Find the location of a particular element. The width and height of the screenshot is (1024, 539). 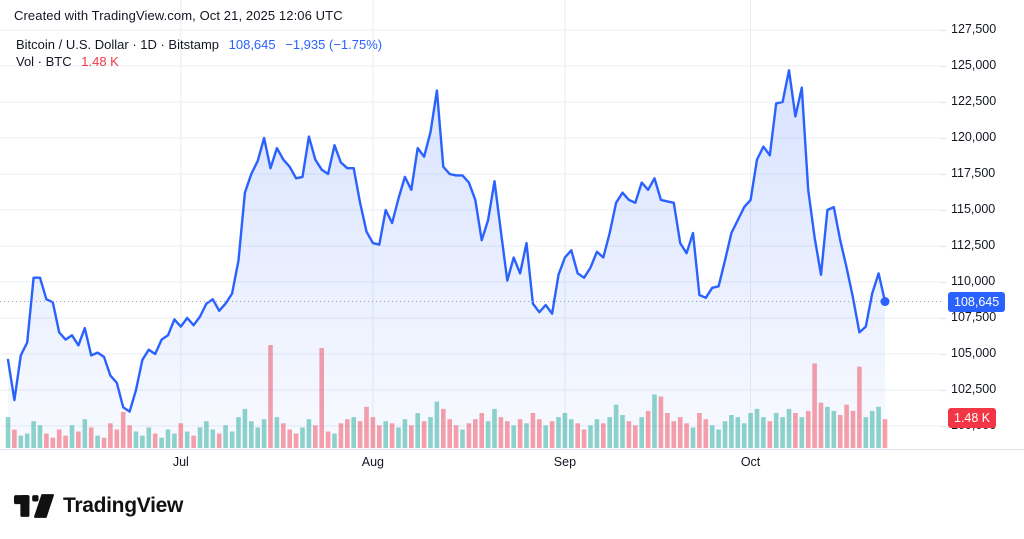

time-axis-label-oct: Oct is located at coordinates (750, 462).